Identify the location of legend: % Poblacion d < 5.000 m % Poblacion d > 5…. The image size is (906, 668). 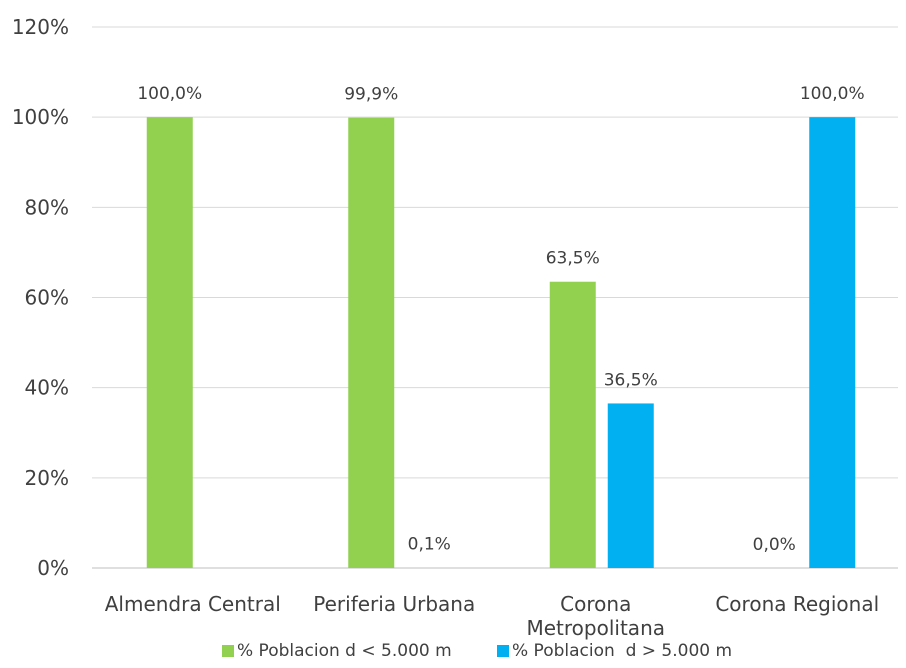
(477, 651).